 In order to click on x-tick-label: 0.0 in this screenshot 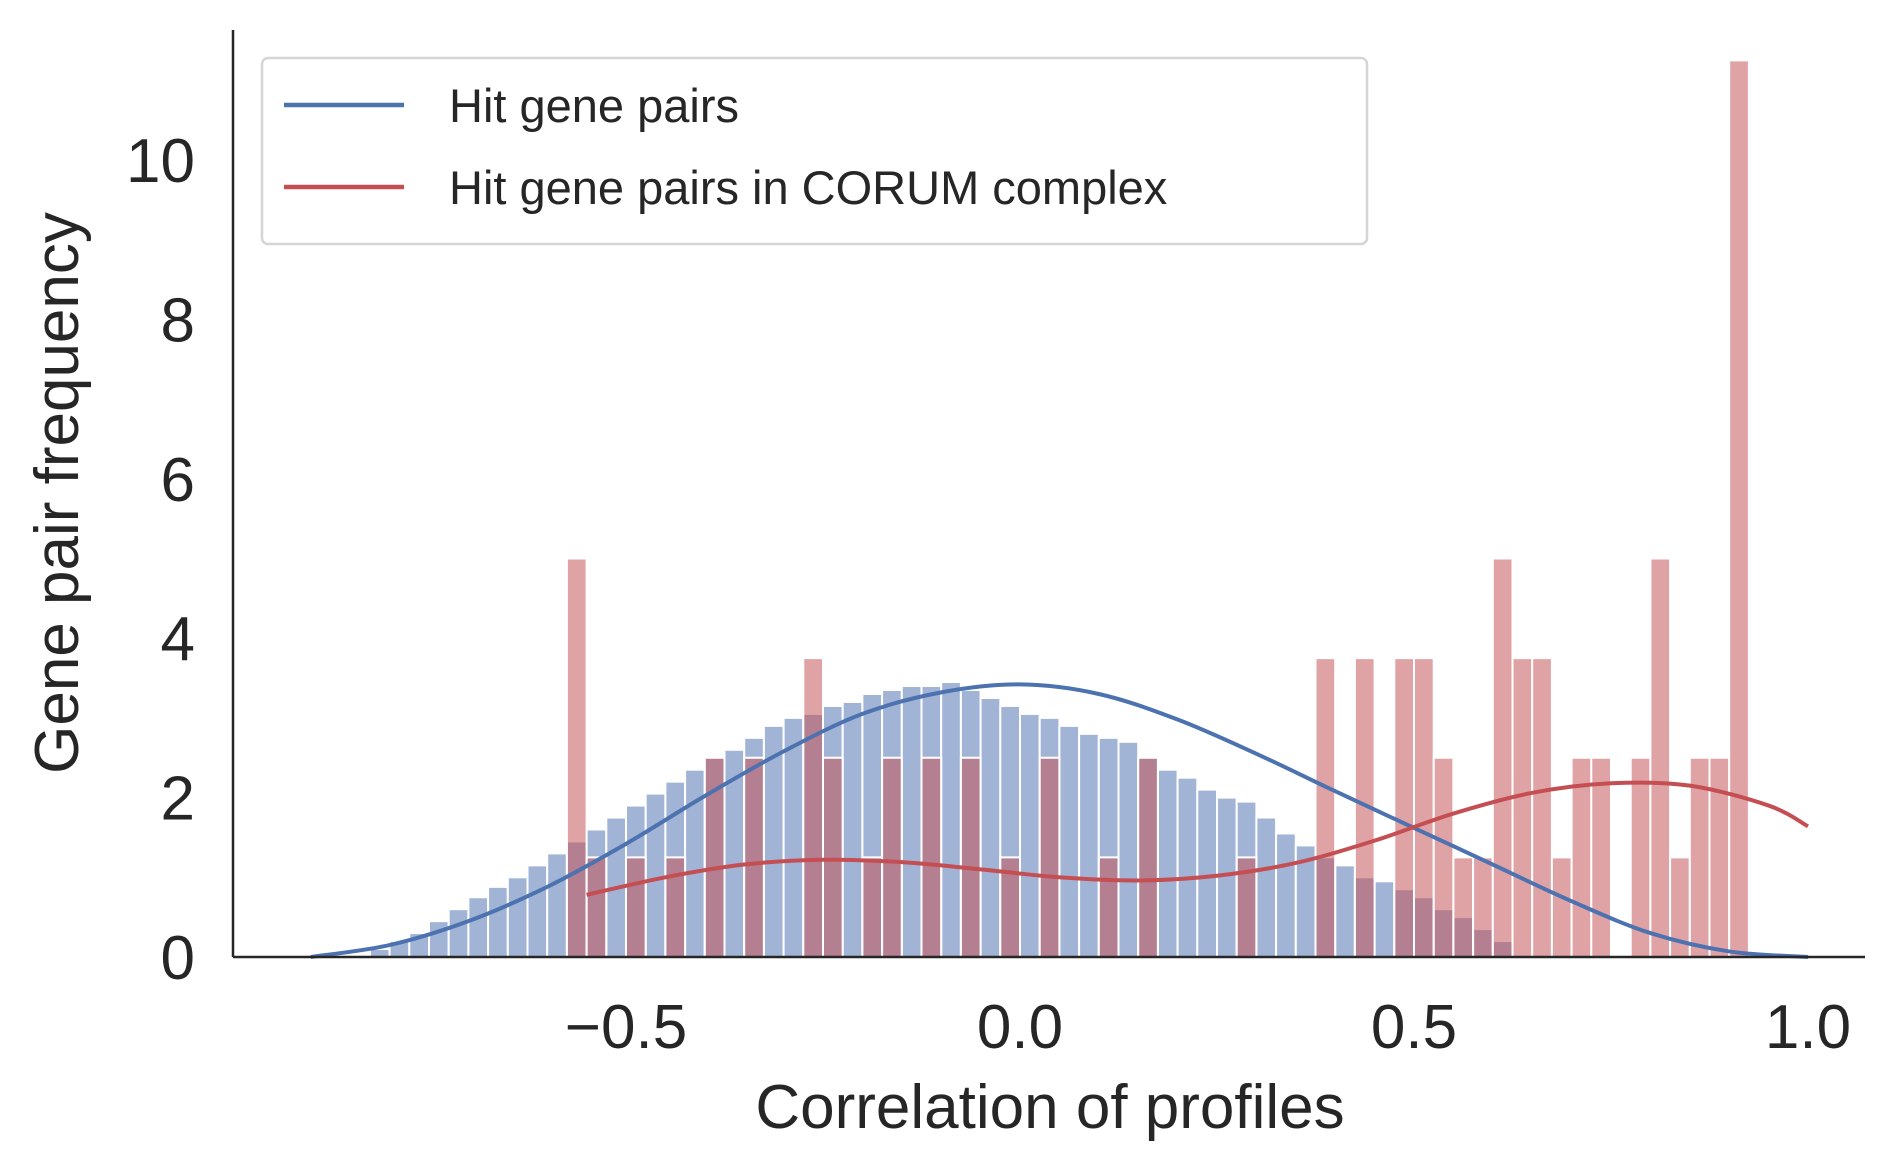, I will do `click(1020, 1027)`.